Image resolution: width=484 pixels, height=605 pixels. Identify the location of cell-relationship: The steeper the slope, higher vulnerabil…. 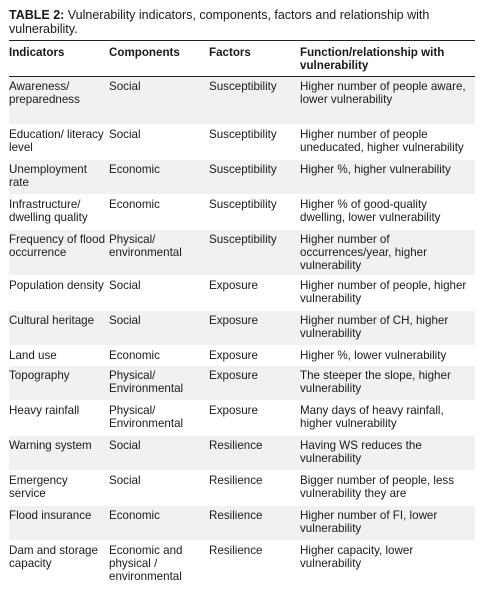
(387, 383).